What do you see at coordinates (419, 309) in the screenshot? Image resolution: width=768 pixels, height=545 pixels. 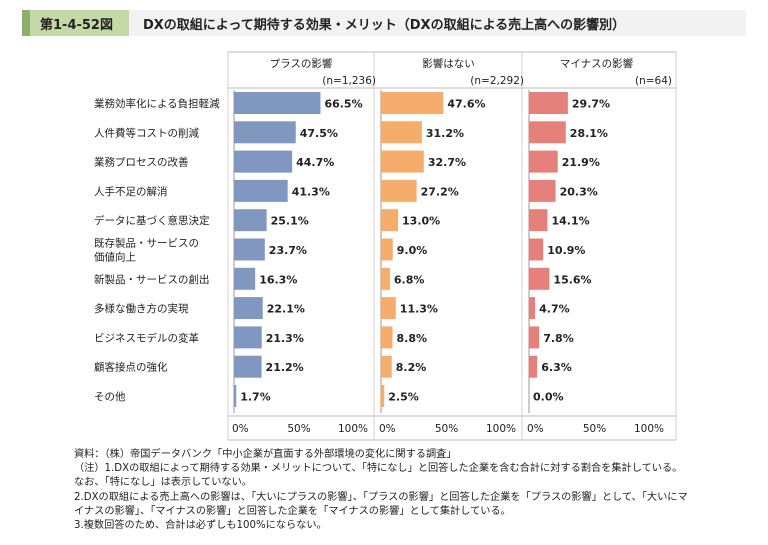 I see `data-label: 11.3%` at bounding box center [419, 309].